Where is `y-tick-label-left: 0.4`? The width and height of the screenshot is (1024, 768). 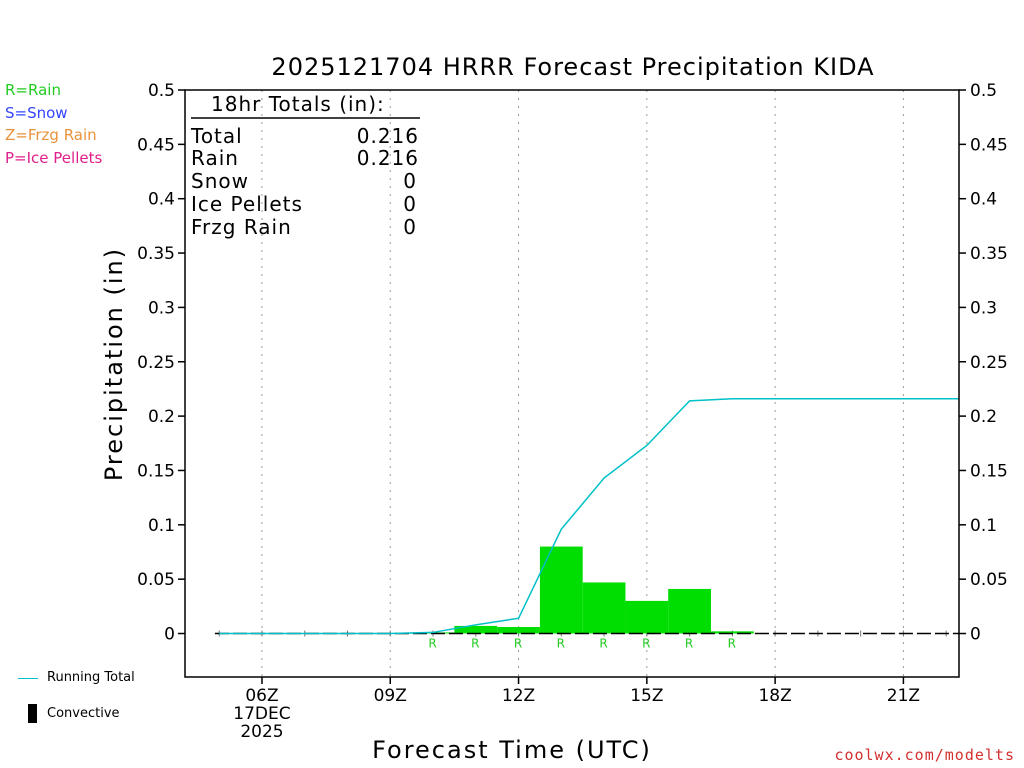 y-tick-label-left: 0.4 is located at coordinates (161, 200).